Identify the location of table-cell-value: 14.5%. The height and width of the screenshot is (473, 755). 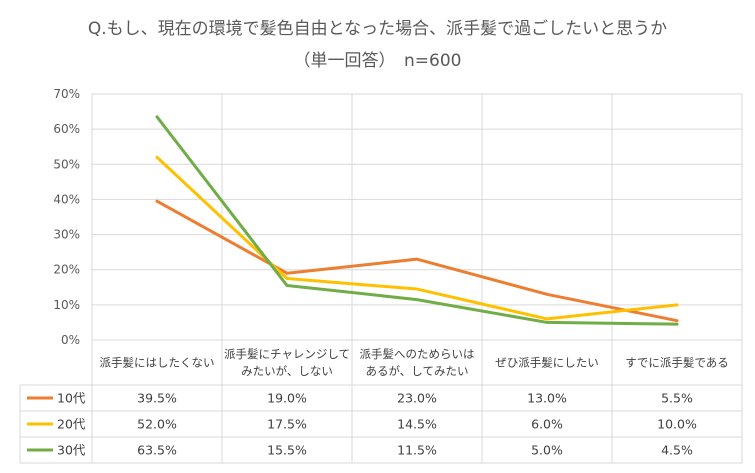
(417, 424).